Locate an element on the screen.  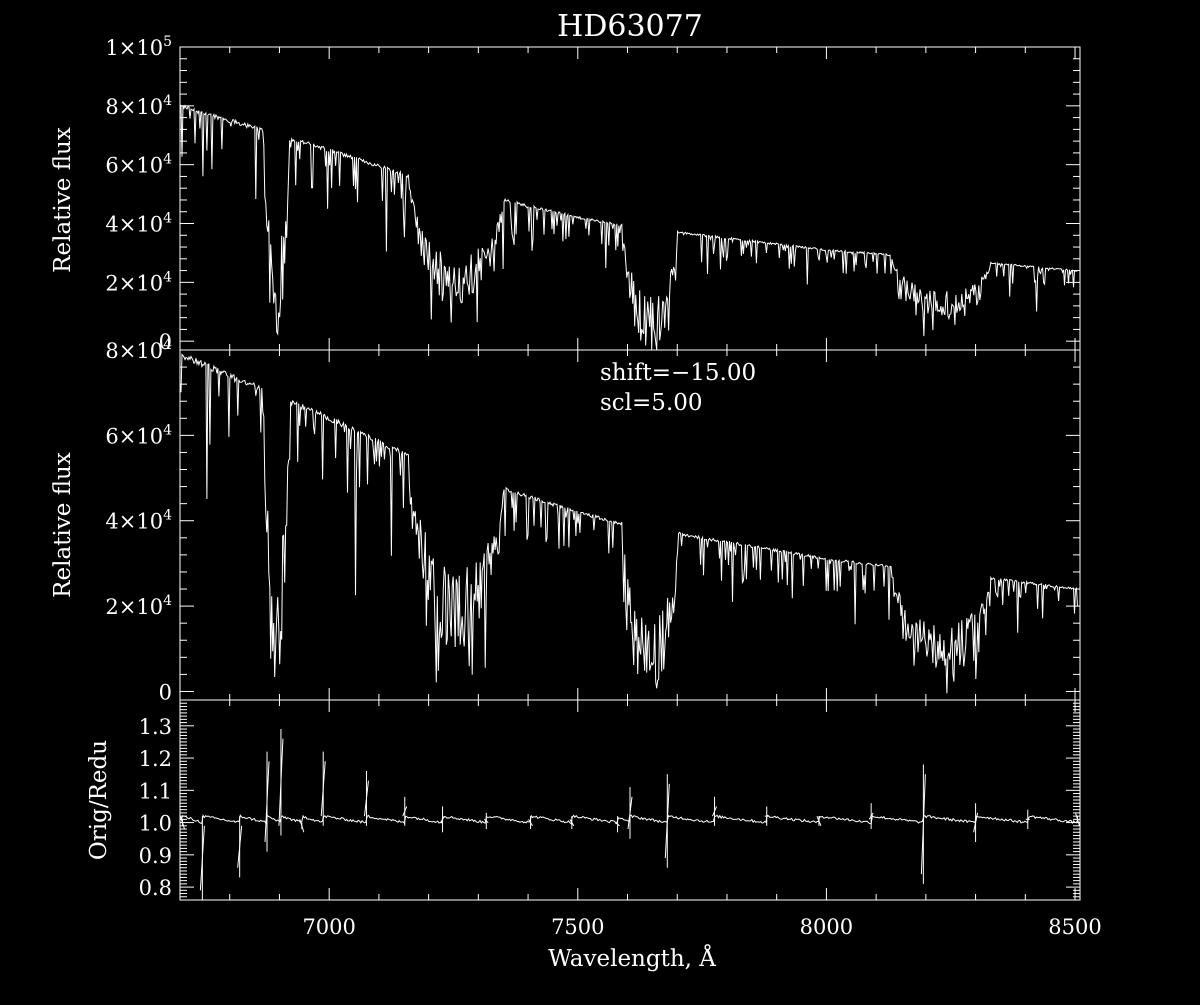
bottom-y-tick-label: 0.9 is located at coordinates (155, 856).